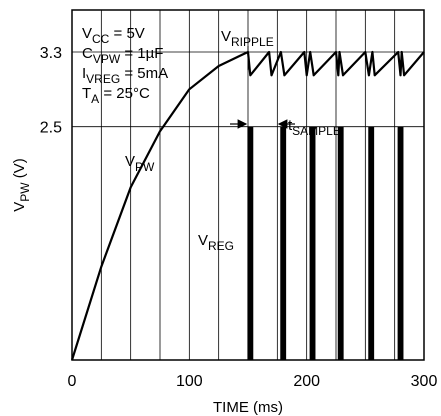 The width and height of the screenshot is (441, 416). Describe the element at coordinates (51, 53) in the screenshot. I see `y-tick-label: 3.3` at that location.